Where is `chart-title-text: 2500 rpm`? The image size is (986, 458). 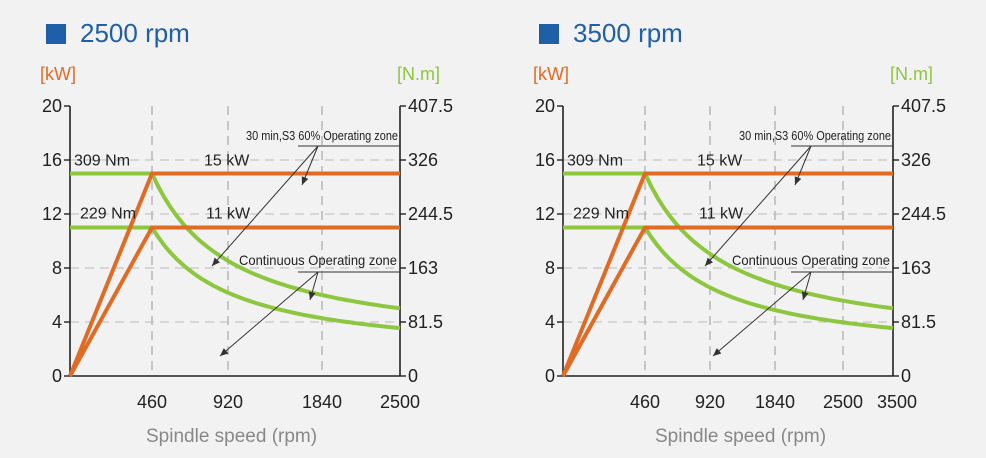
chart-title-text: 2500 rpm is located at coordinates (135, 33).